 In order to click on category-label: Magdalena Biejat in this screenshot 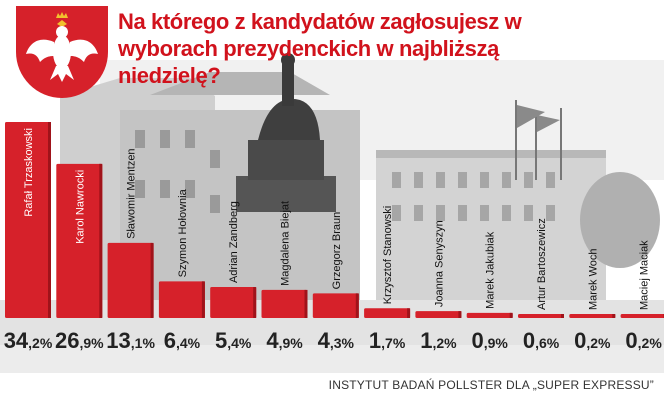, I will do `click(286, 243)`.